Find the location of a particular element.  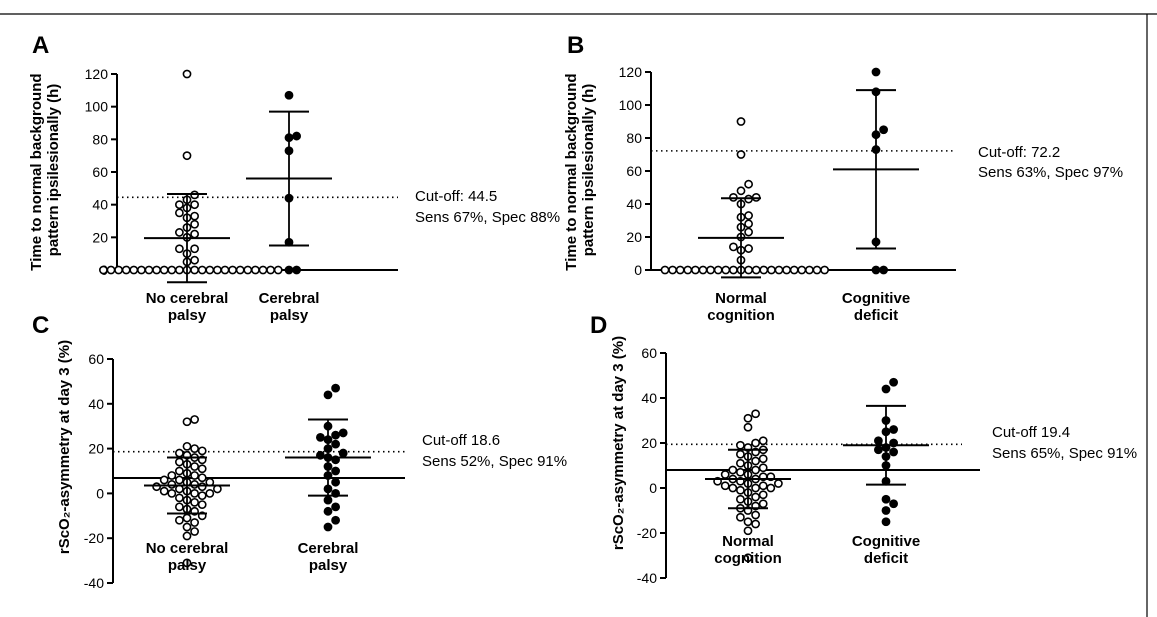

sens-spec-text: Sens 65%, Spec 91% is located at coordinates (1064, 453).